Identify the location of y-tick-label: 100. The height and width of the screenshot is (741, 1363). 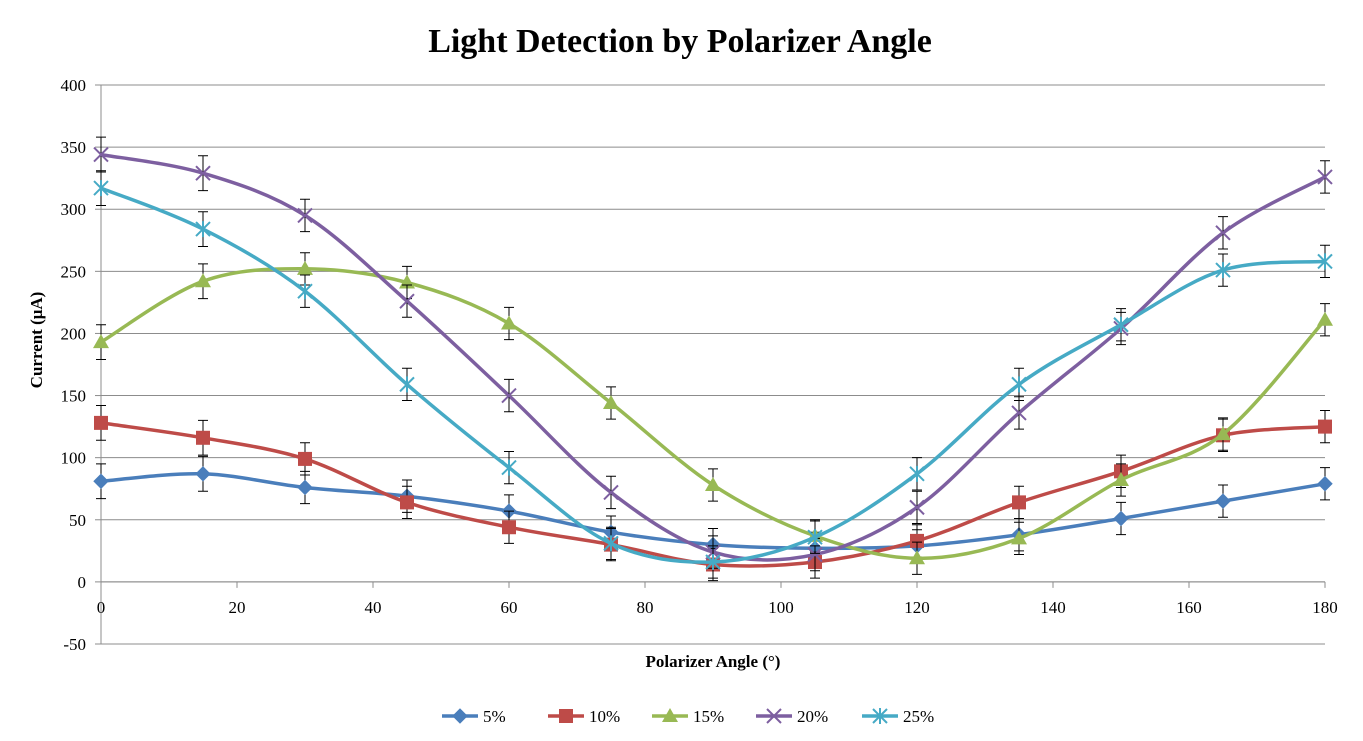
(74, 458).